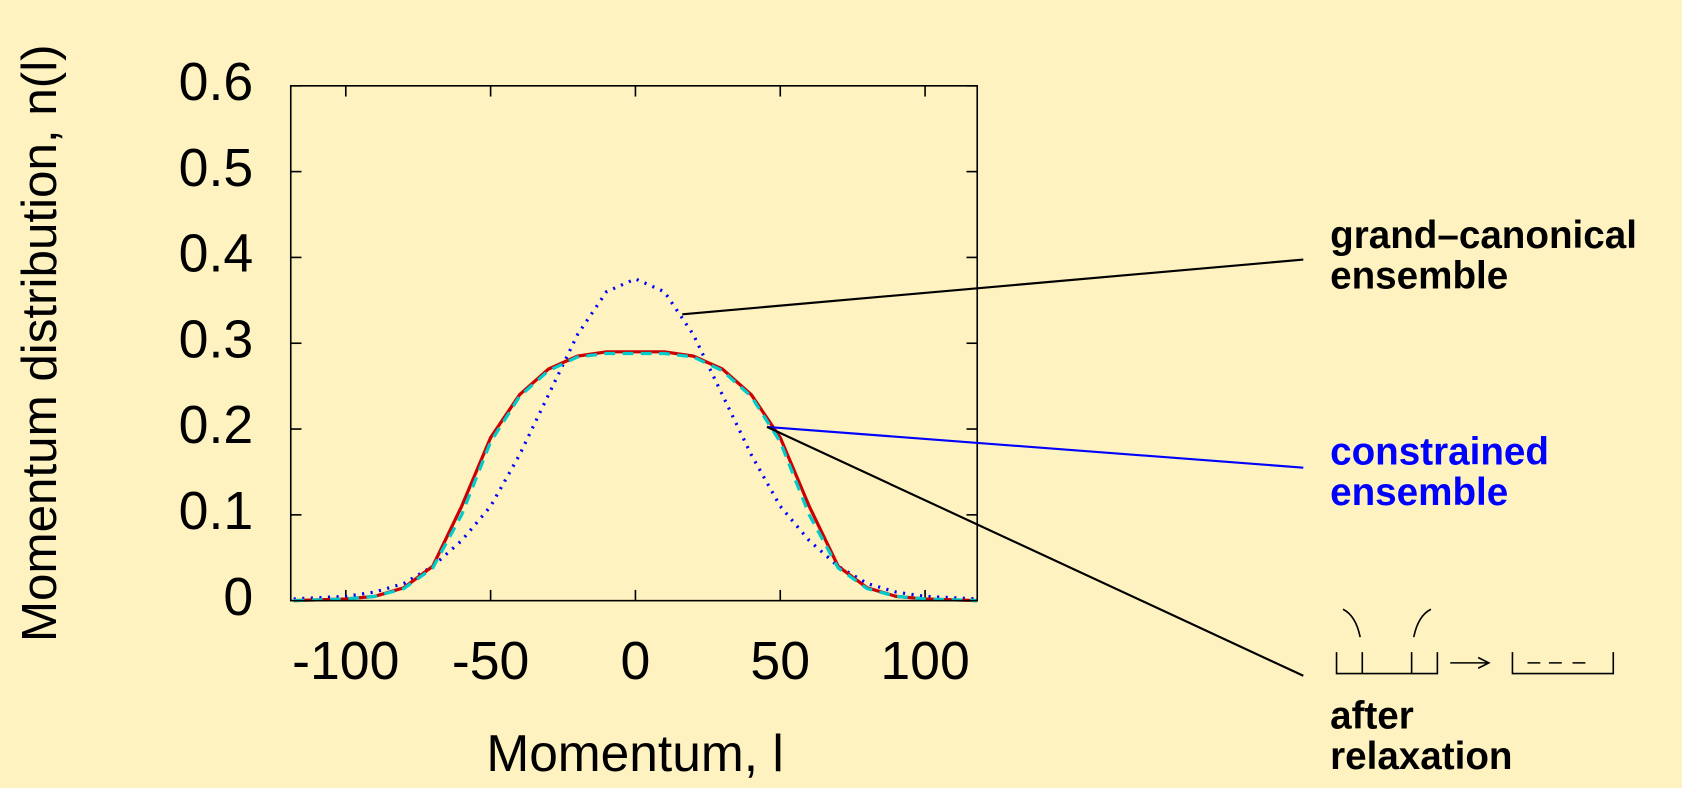 This screenshot has width=1682, height=788. Describe the element at coordinates (216, 168) in the screenshot. I see `y-tick-label: 0.5` at that location.